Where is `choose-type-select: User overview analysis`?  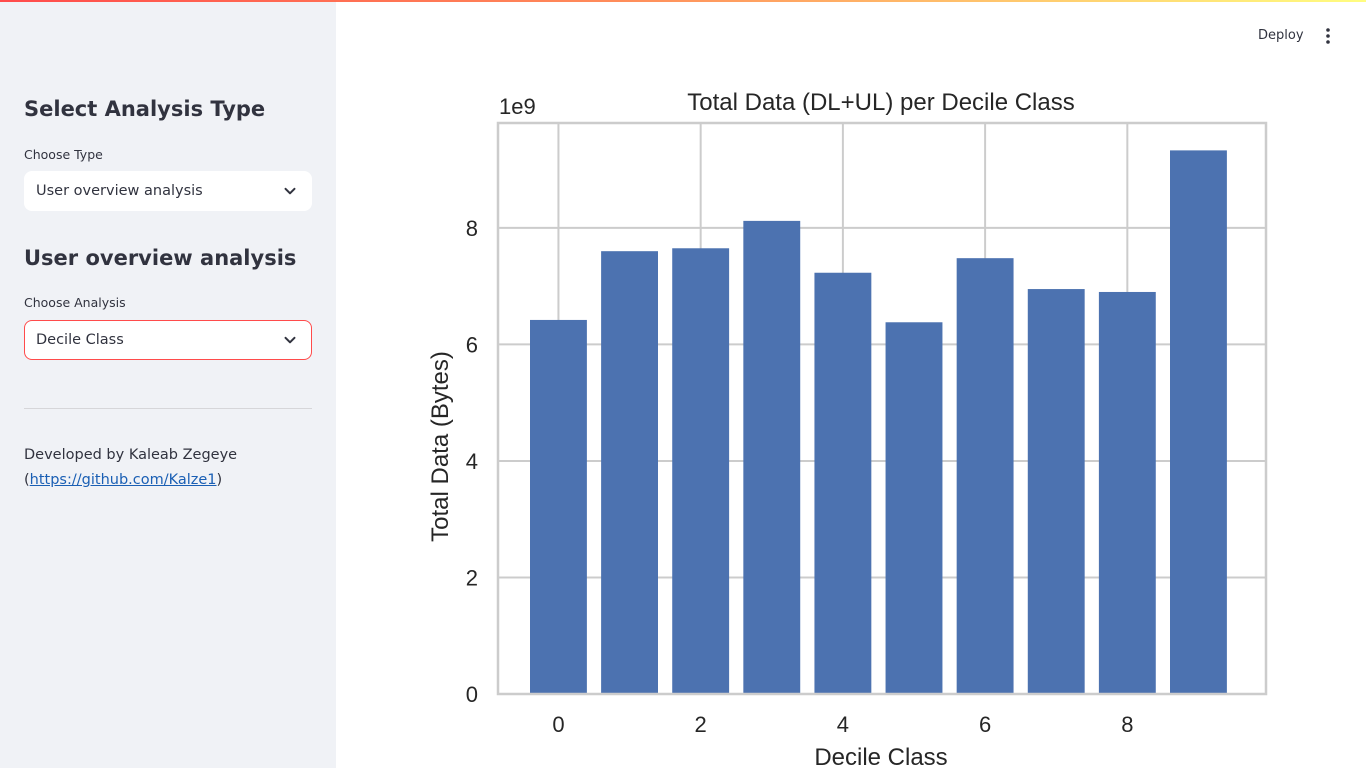
choose-type-select: User overview analysis is located at coordinates (168, 191).